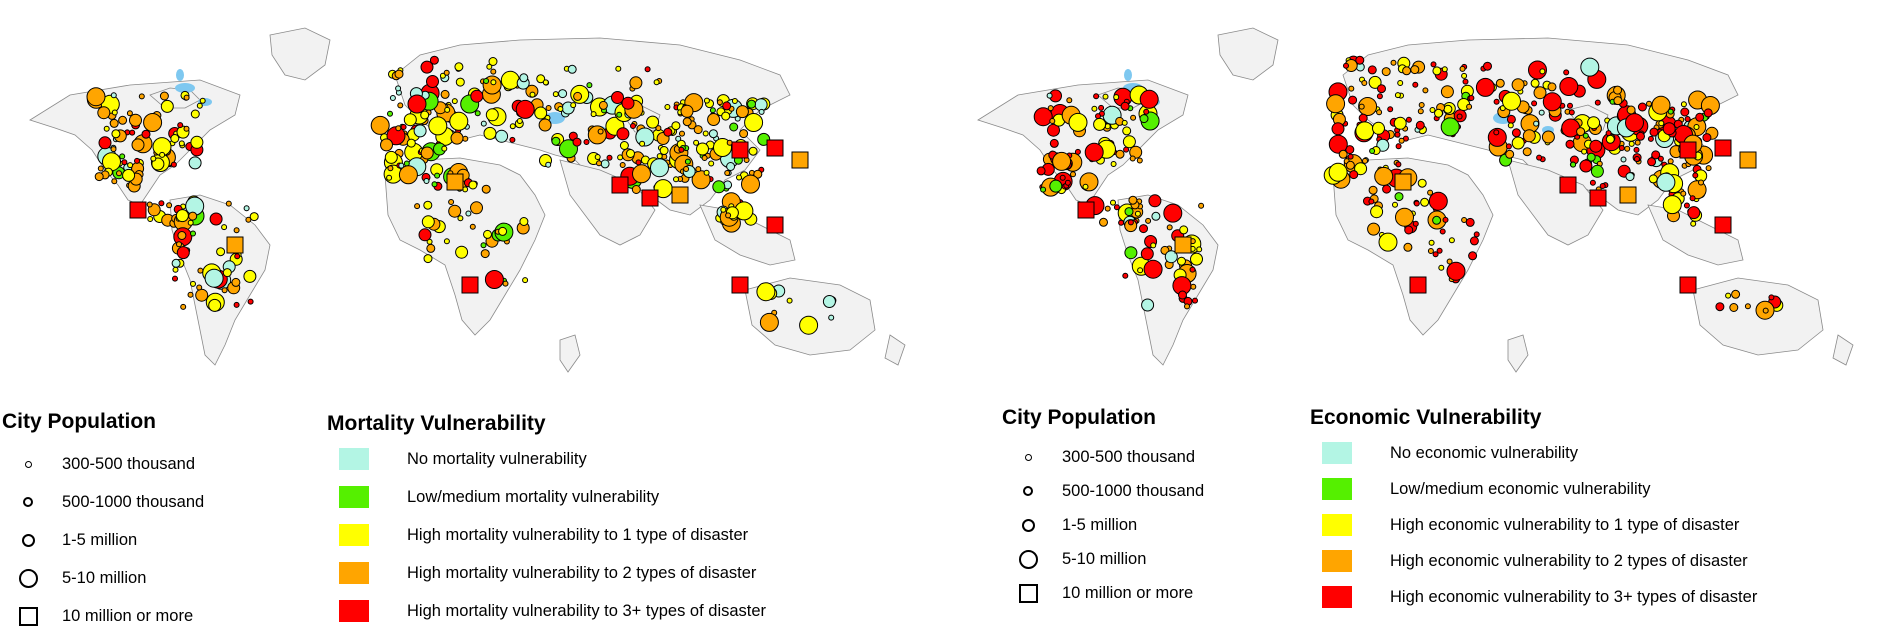 The width and height of the screenshot is (1895, 634). Describe the element at coordinates (79, 421) in the screenshot. I see `population-legend-title: City Population` at that location.